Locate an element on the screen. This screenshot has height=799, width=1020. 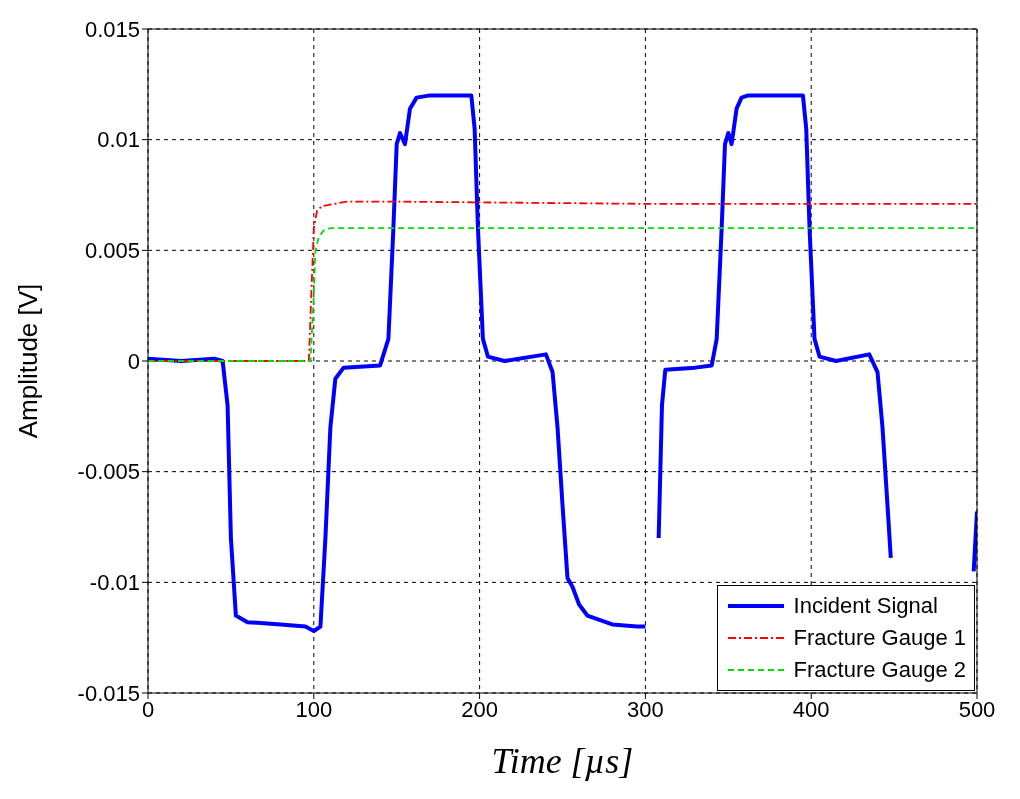
x-tick-label: 200 is located at coordinates (479, 709).